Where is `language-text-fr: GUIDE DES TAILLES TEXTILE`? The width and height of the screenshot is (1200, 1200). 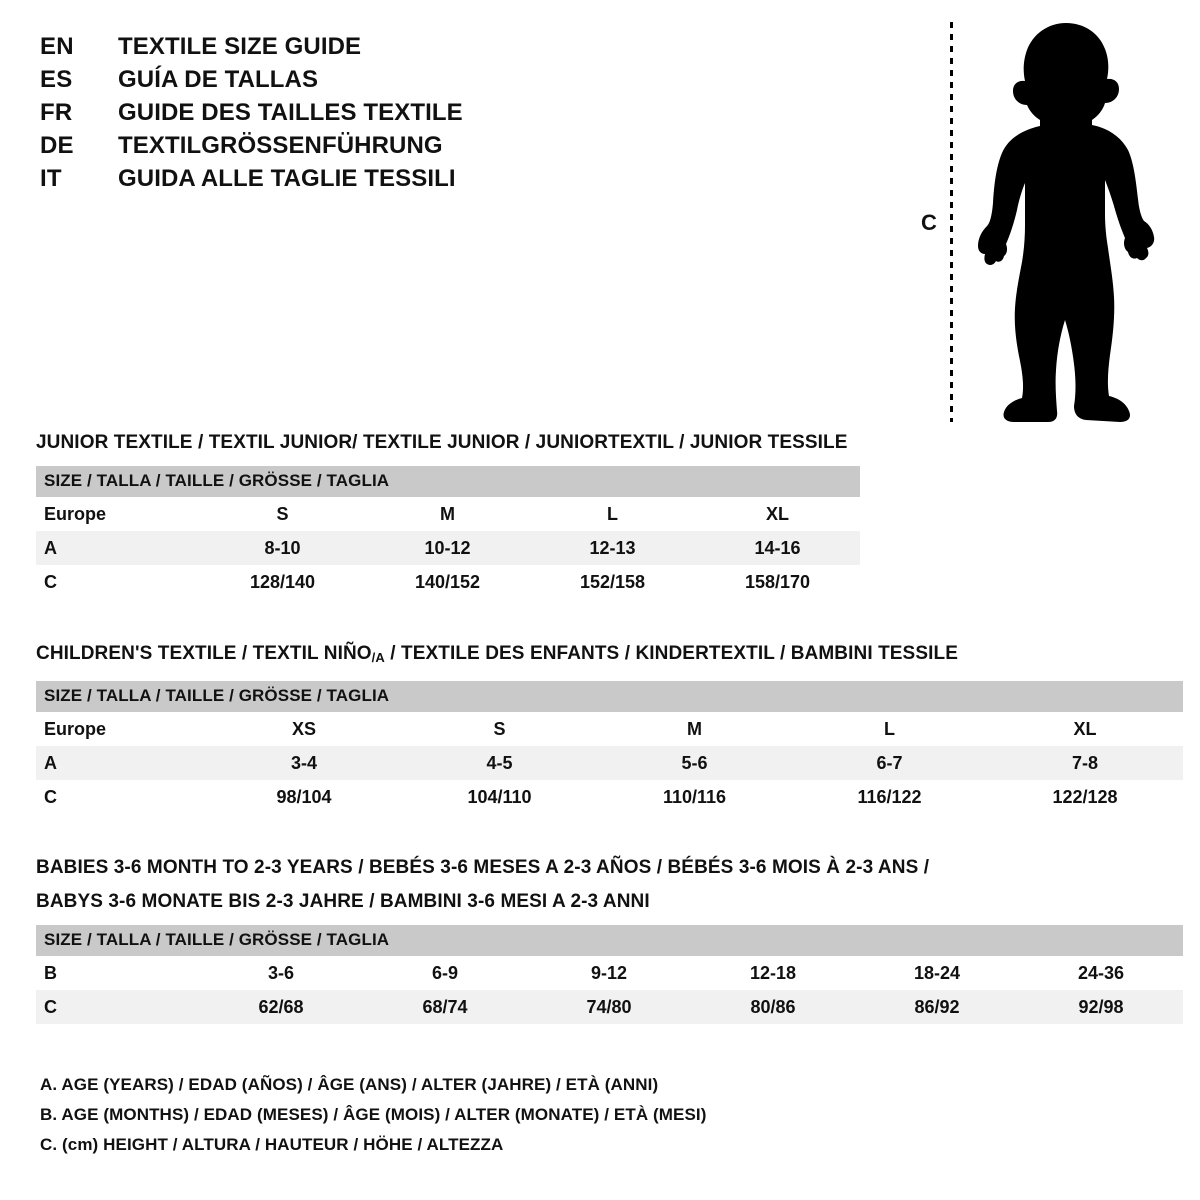
language-text-fr: GUIDE DES TAILLES TEXTILE is located at coordinates (290, 112).